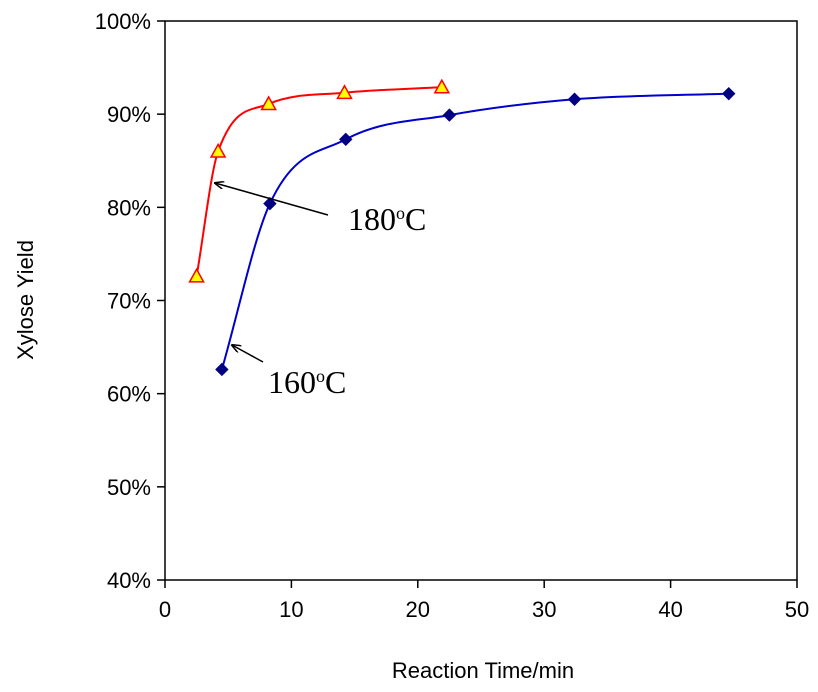 The image size is (818, 692). What do you see at coordinates (418, 609) in the screenshot?
I see `x-tick-label: 20` at bounding box center [418, 609].